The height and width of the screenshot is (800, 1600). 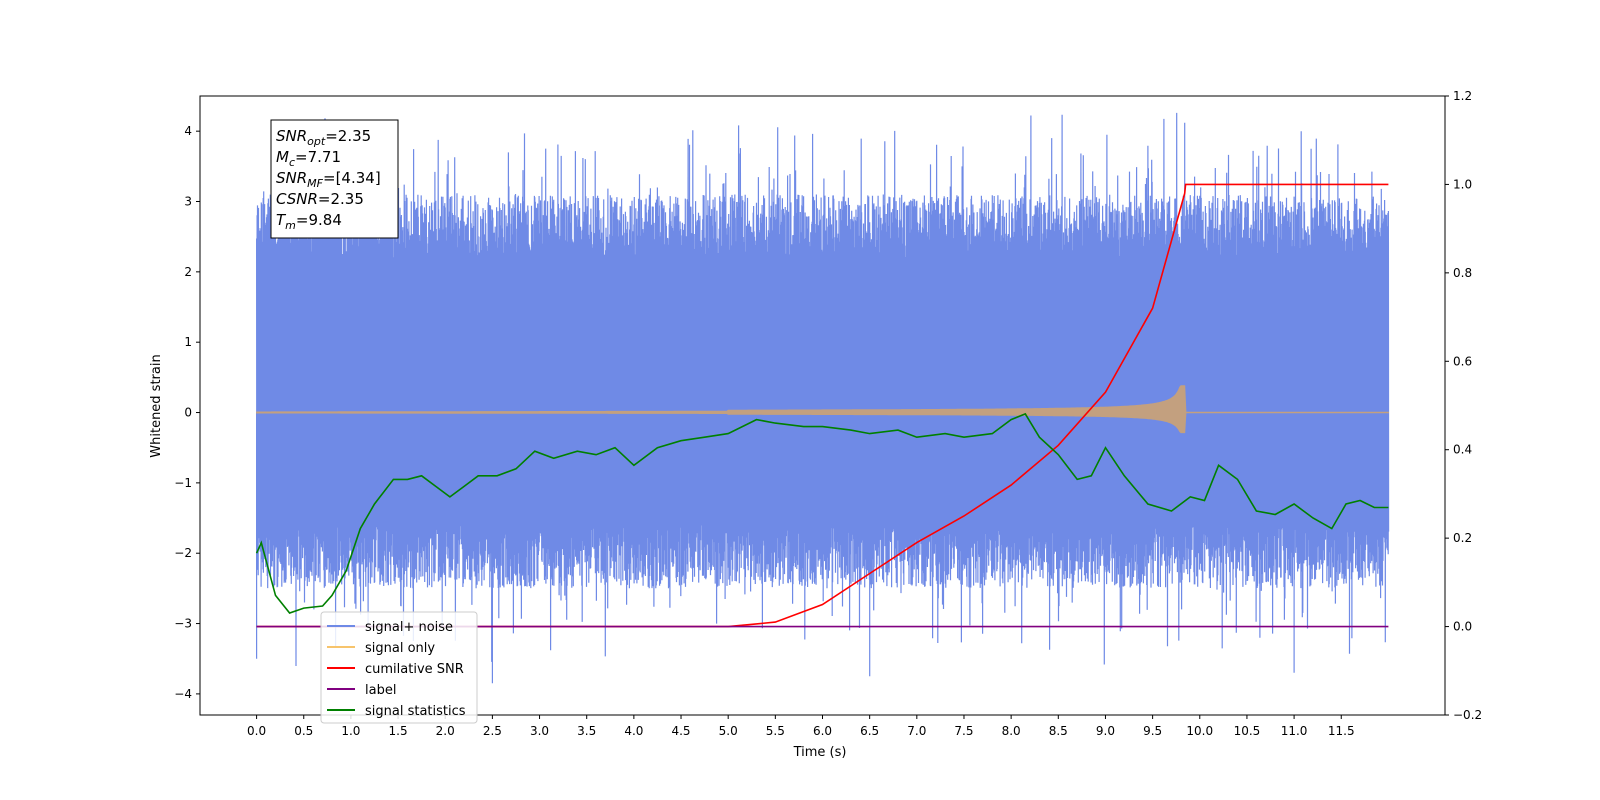 I want to click on y-tick-label: −2, so click(x=183, y=553).